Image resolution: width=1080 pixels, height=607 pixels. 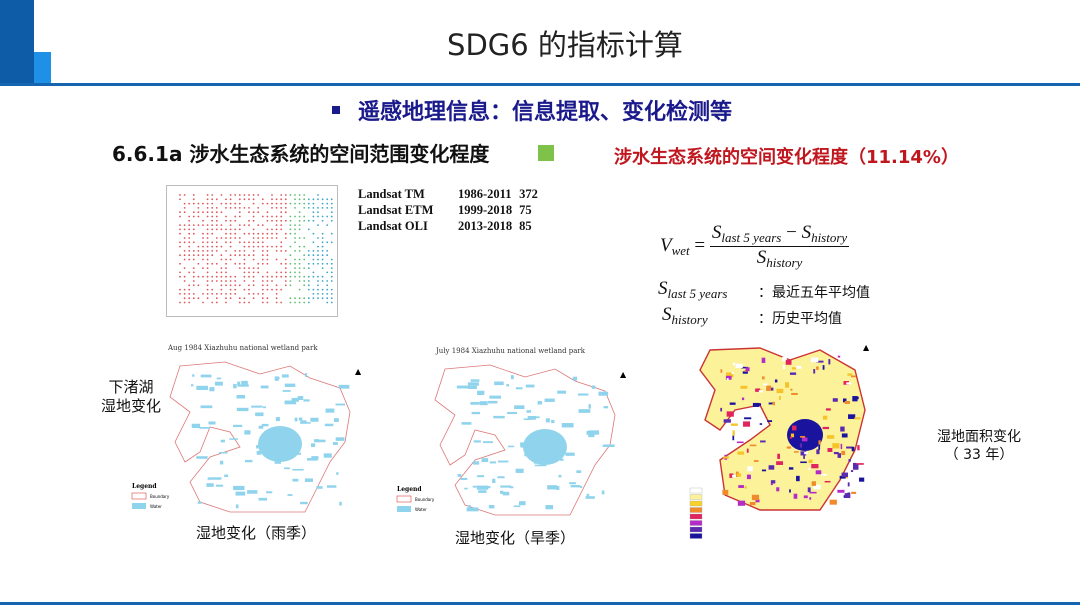 I want to click on footer-divider, so click(x=540, y=603).